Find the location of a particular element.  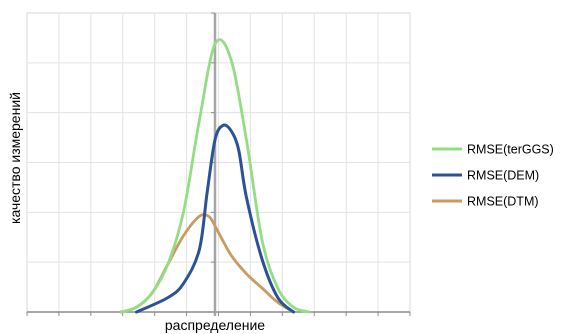

legend-label: RMSE(DEM) is located at coordinates (503, 176).